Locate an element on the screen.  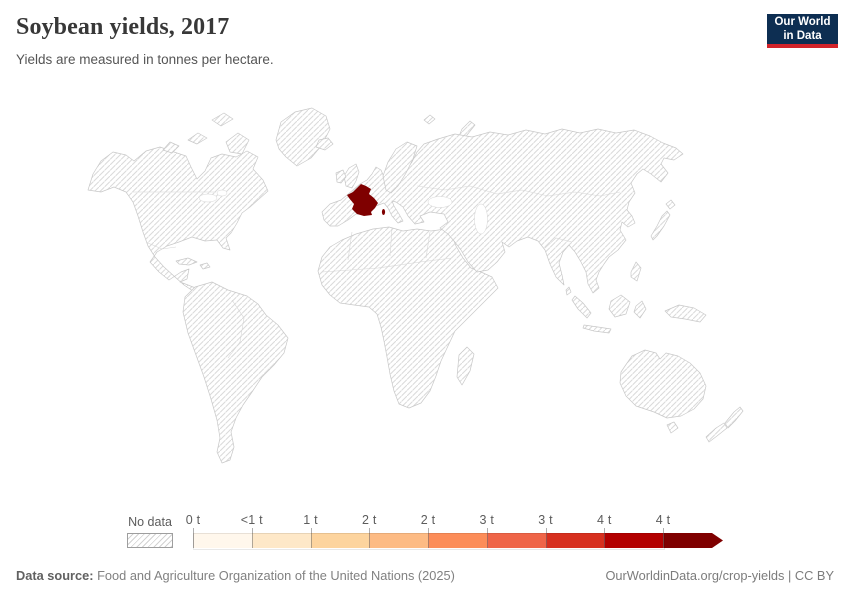
island-tasmania is located at coordinates (672, 427).